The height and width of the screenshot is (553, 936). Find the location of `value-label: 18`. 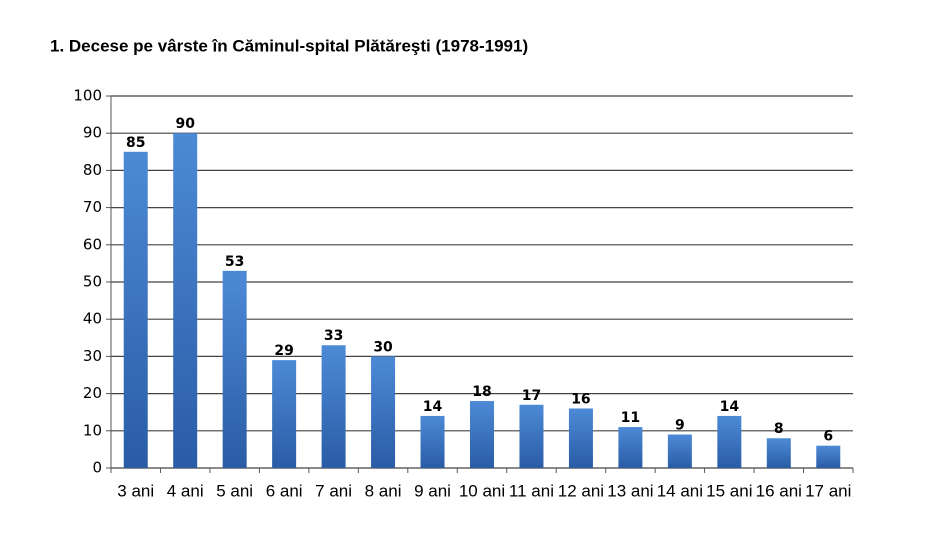

value-label: 18 is located at coordinates (481, 392).